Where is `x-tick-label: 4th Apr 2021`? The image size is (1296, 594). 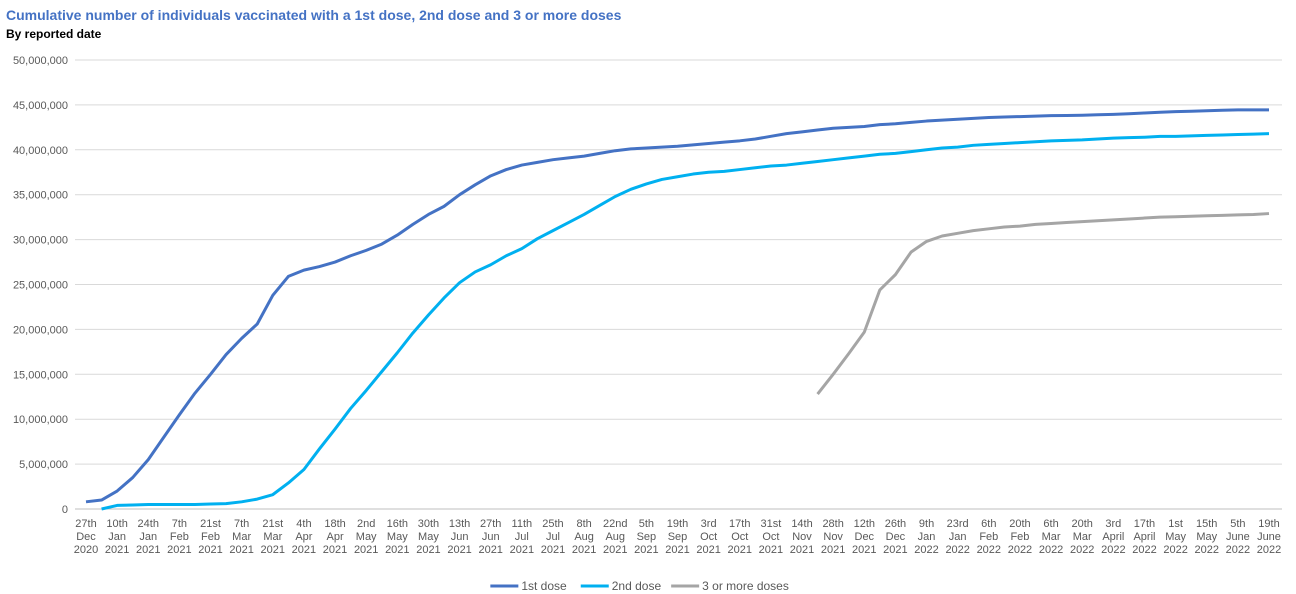
x-tick-label: 4th Apr 2021 is located at coordinates (304, 537).